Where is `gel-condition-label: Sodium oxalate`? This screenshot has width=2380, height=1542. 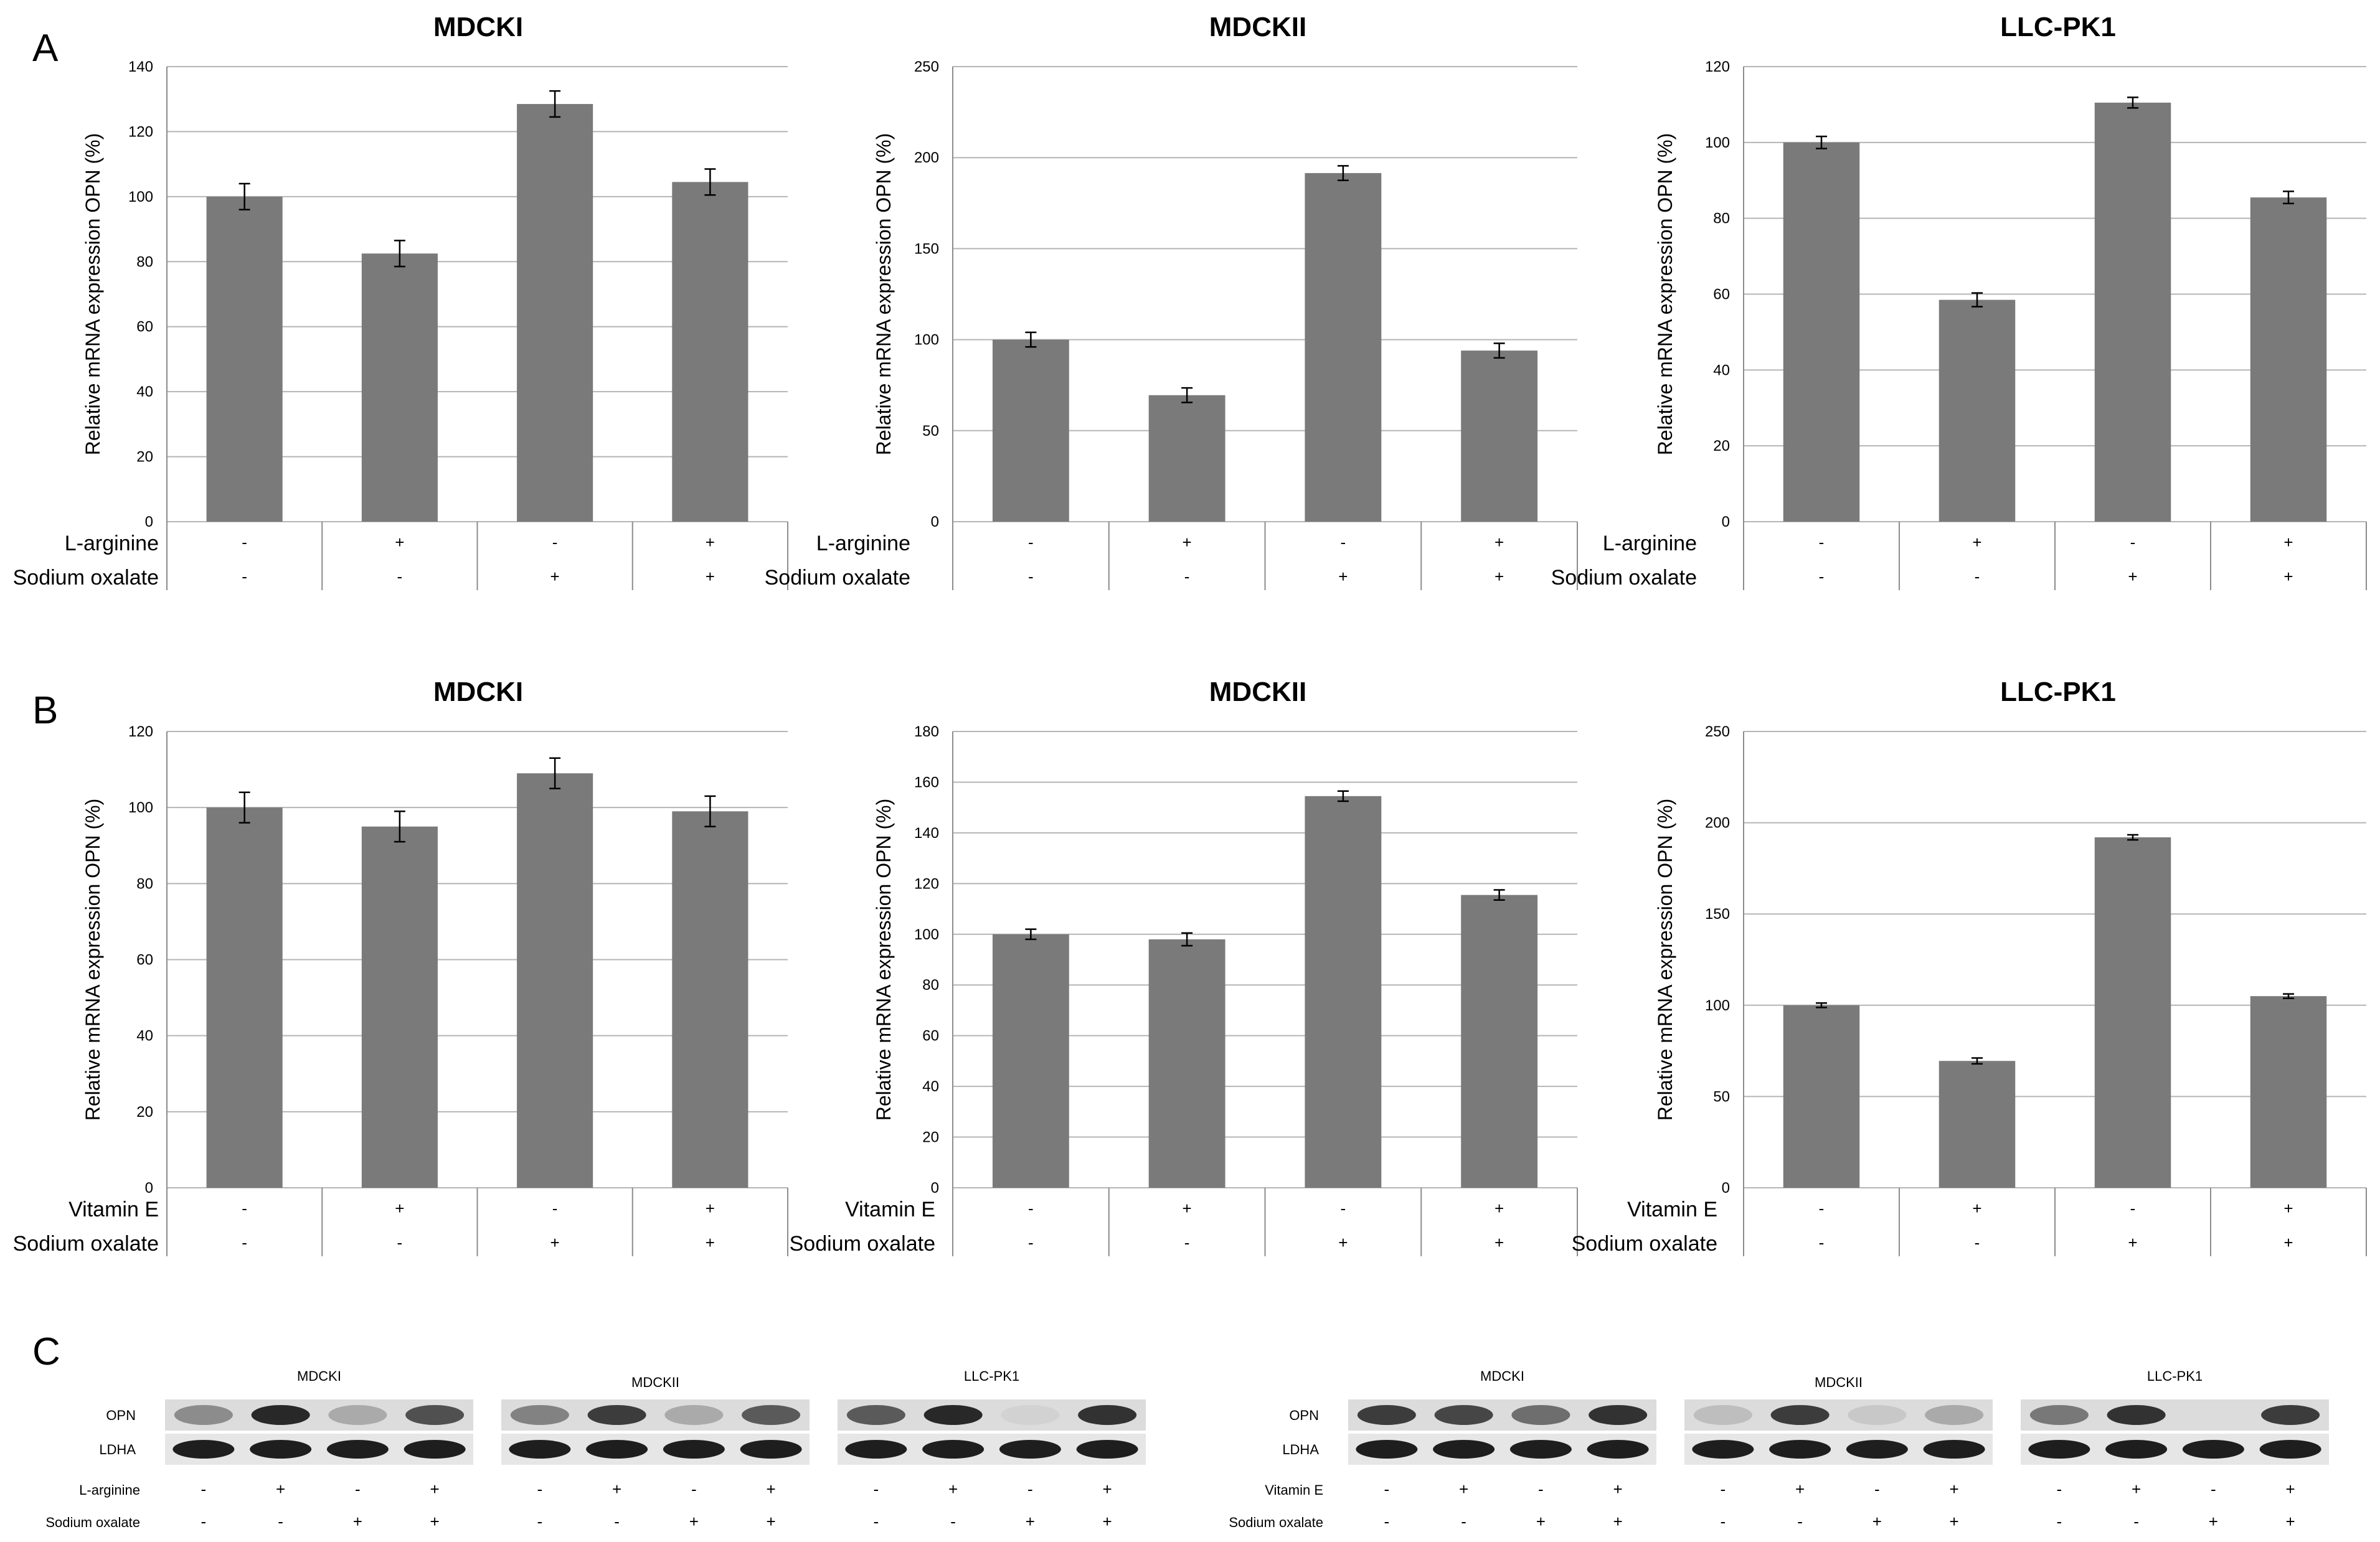
gel-condition-label: Sodium oxalate is located at coordinates (93, 1522).